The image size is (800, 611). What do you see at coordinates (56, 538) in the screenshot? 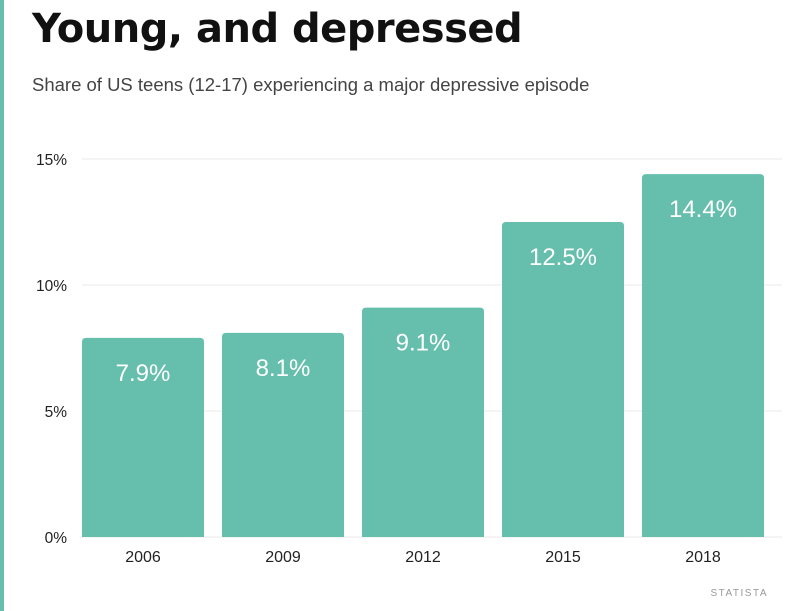
I see `y-tick-label: 0%` at bounding box center [56, 538].